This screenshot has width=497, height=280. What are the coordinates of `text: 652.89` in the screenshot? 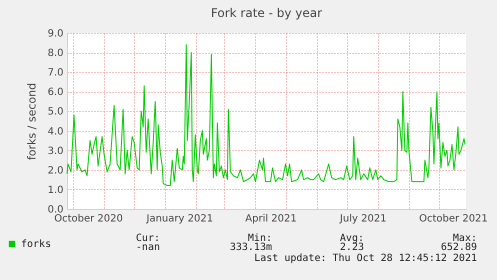 It's located at (458, 247).